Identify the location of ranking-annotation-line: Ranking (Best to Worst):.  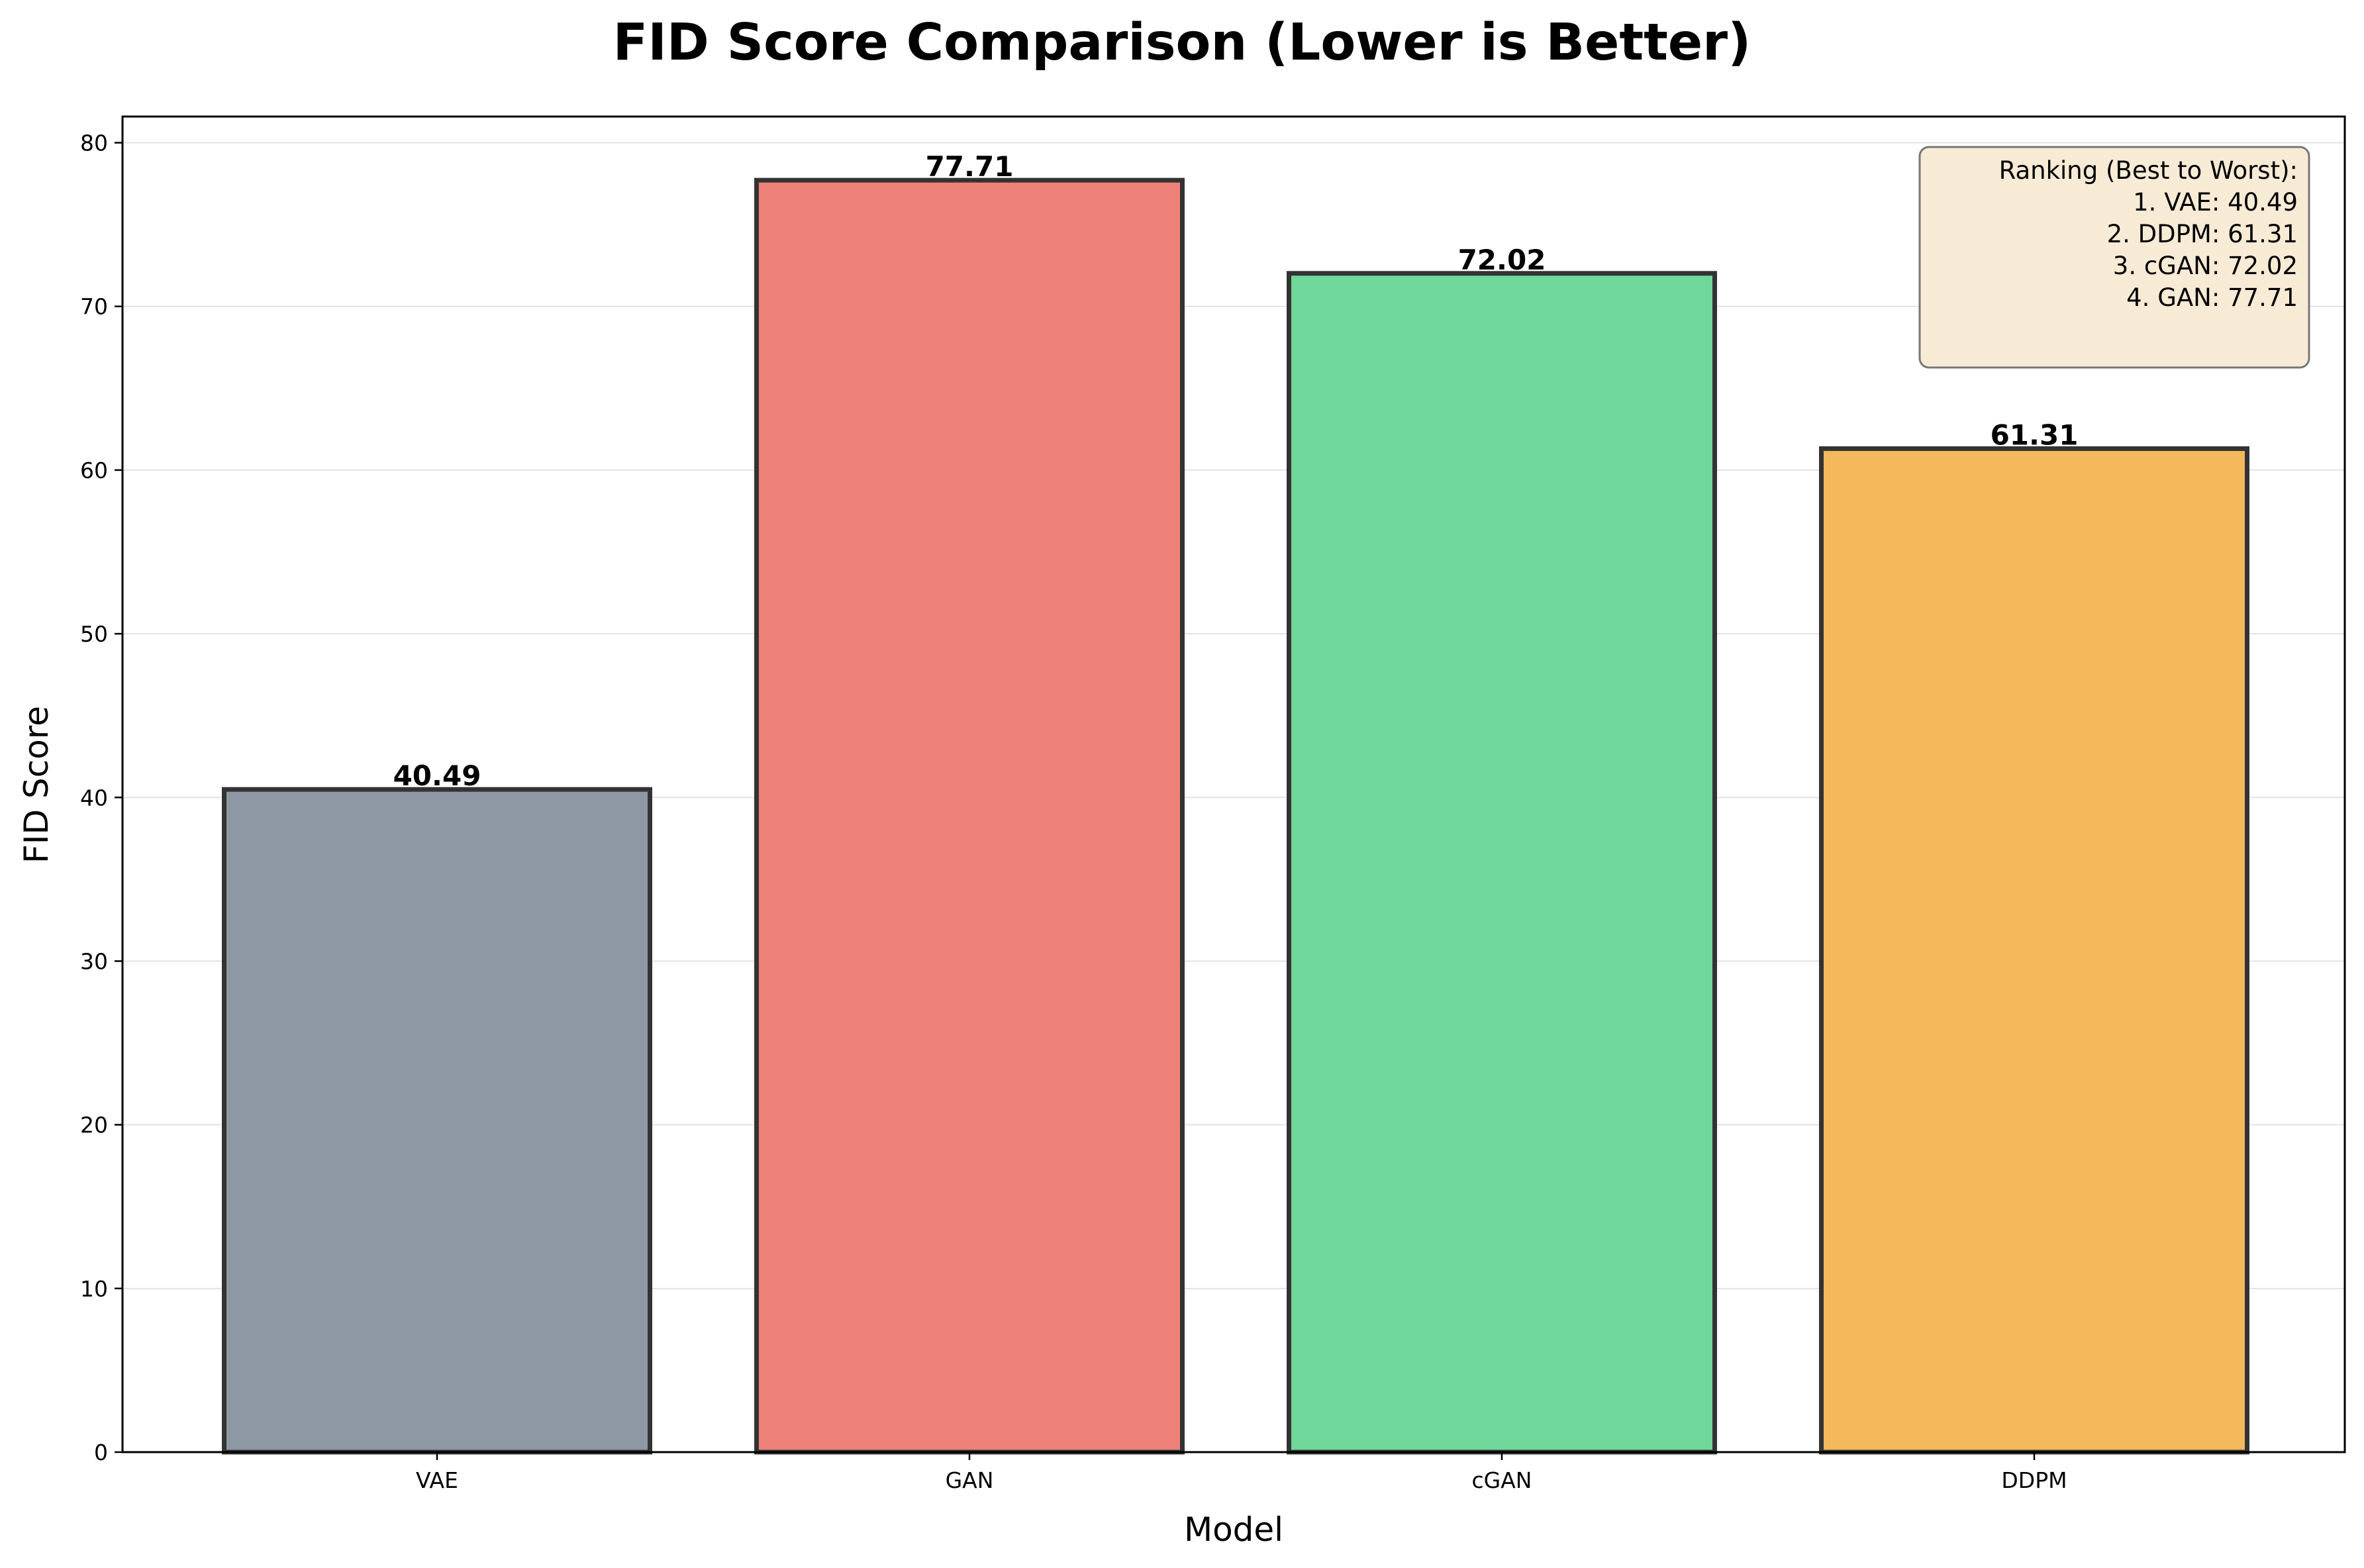
(2148, 170).